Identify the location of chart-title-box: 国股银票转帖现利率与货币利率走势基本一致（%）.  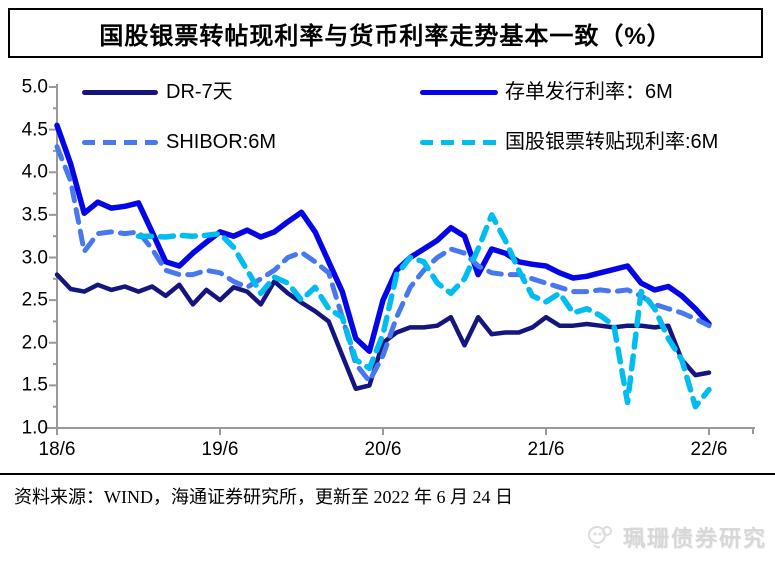
(385, 33).